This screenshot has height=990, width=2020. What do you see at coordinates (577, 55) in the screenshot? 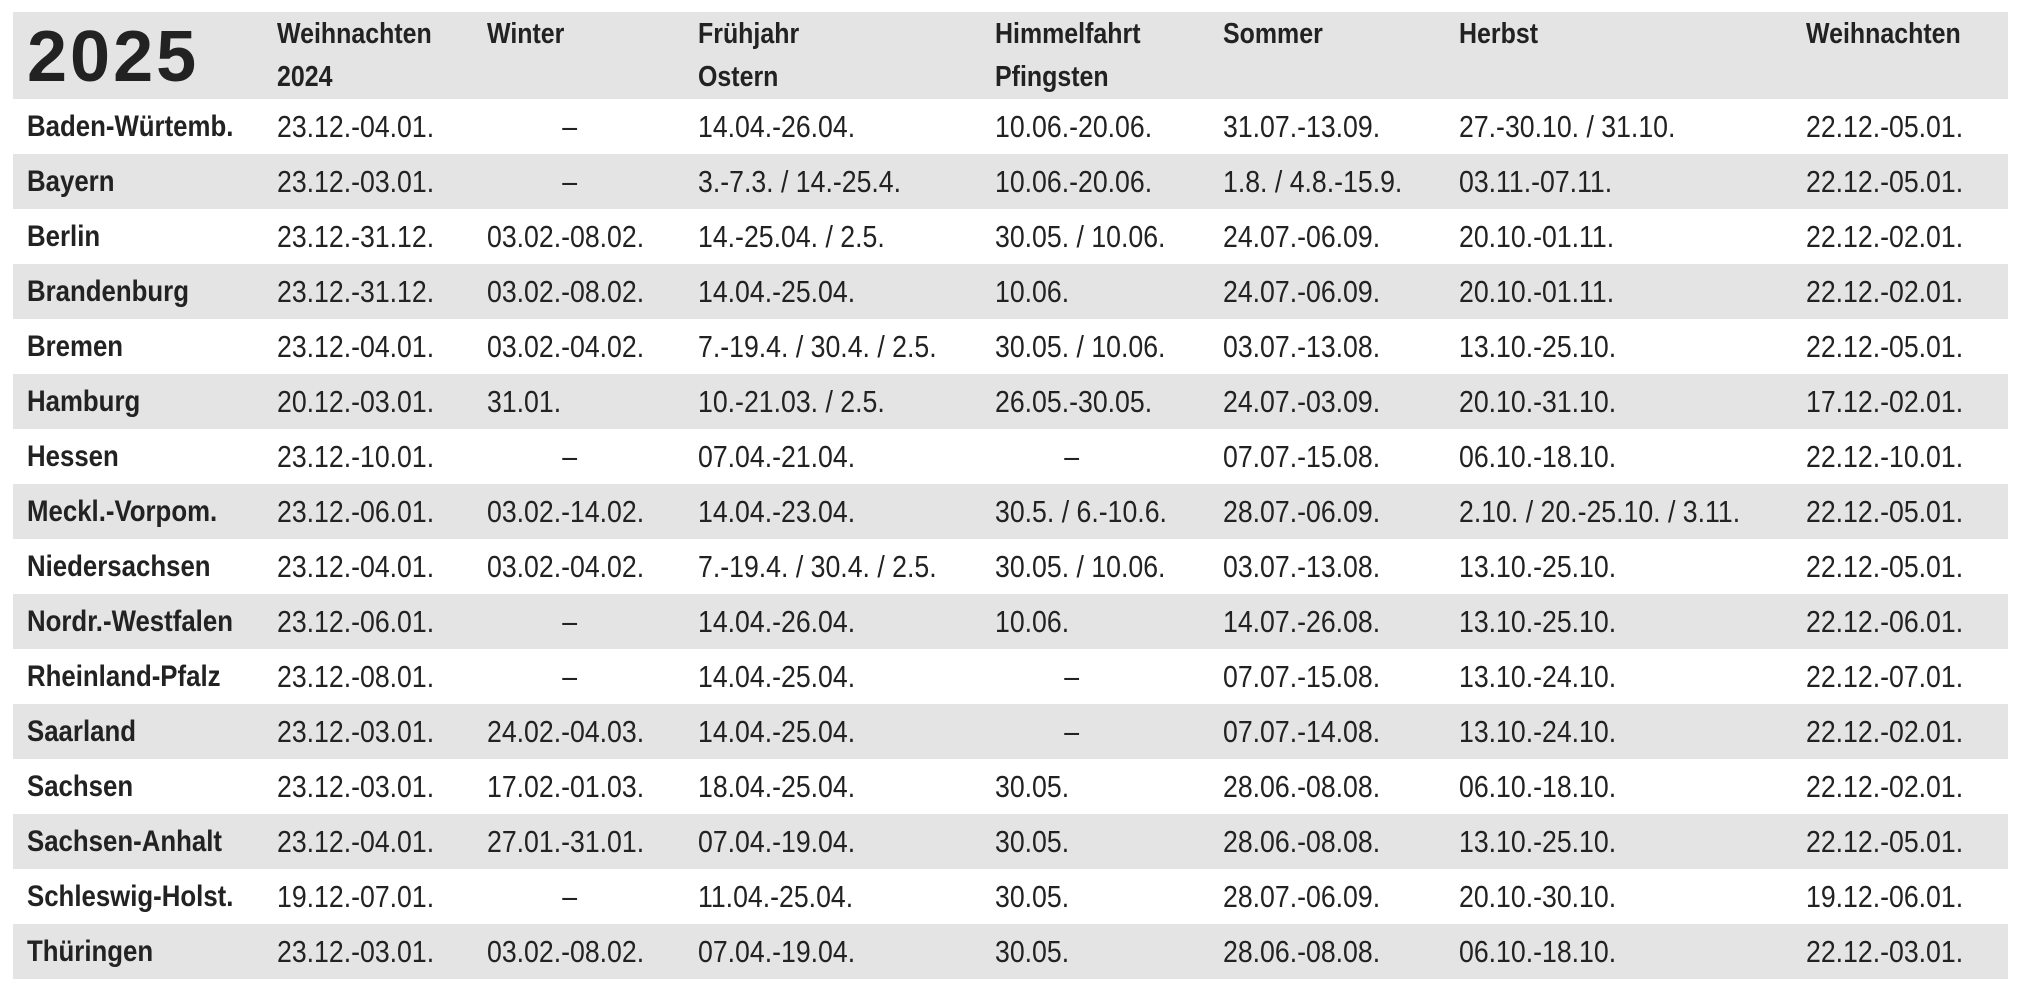
I see `column-header-winter: Winter` at bounding box center [577, 55].